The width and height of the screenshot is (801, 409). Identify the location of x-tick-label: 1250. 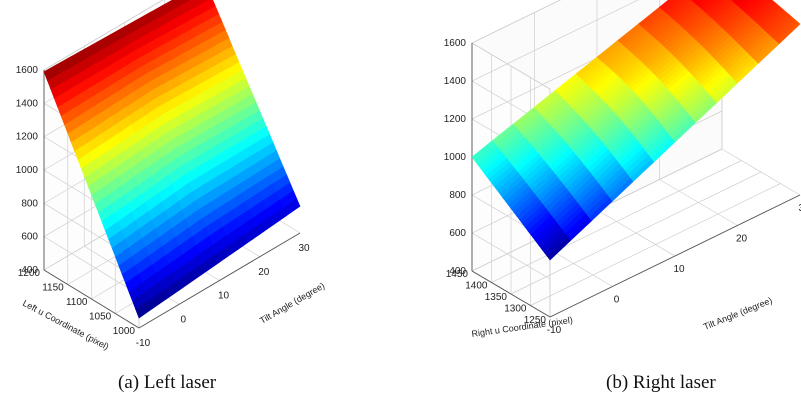
(535, 320).